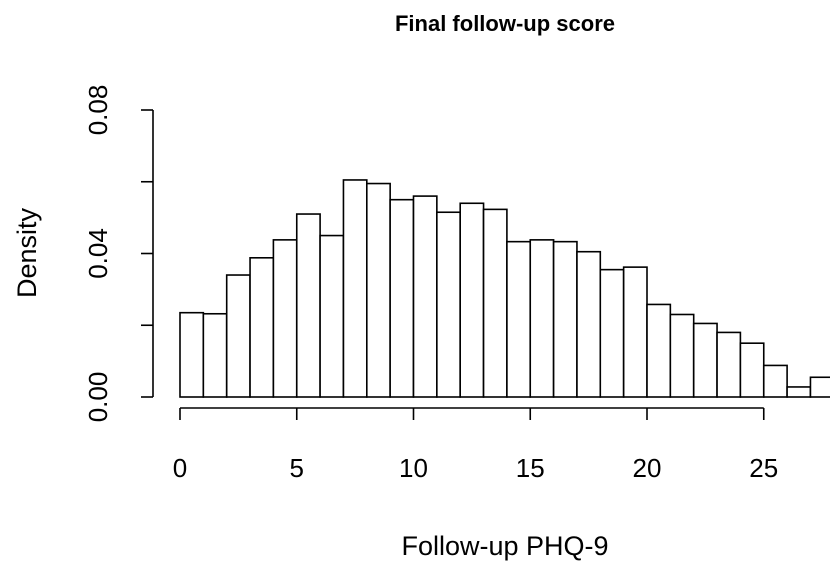  Describe the element at coordinates (98, 253) in the screenshot. I see `y-tick-label-2: 0.04` at that location.